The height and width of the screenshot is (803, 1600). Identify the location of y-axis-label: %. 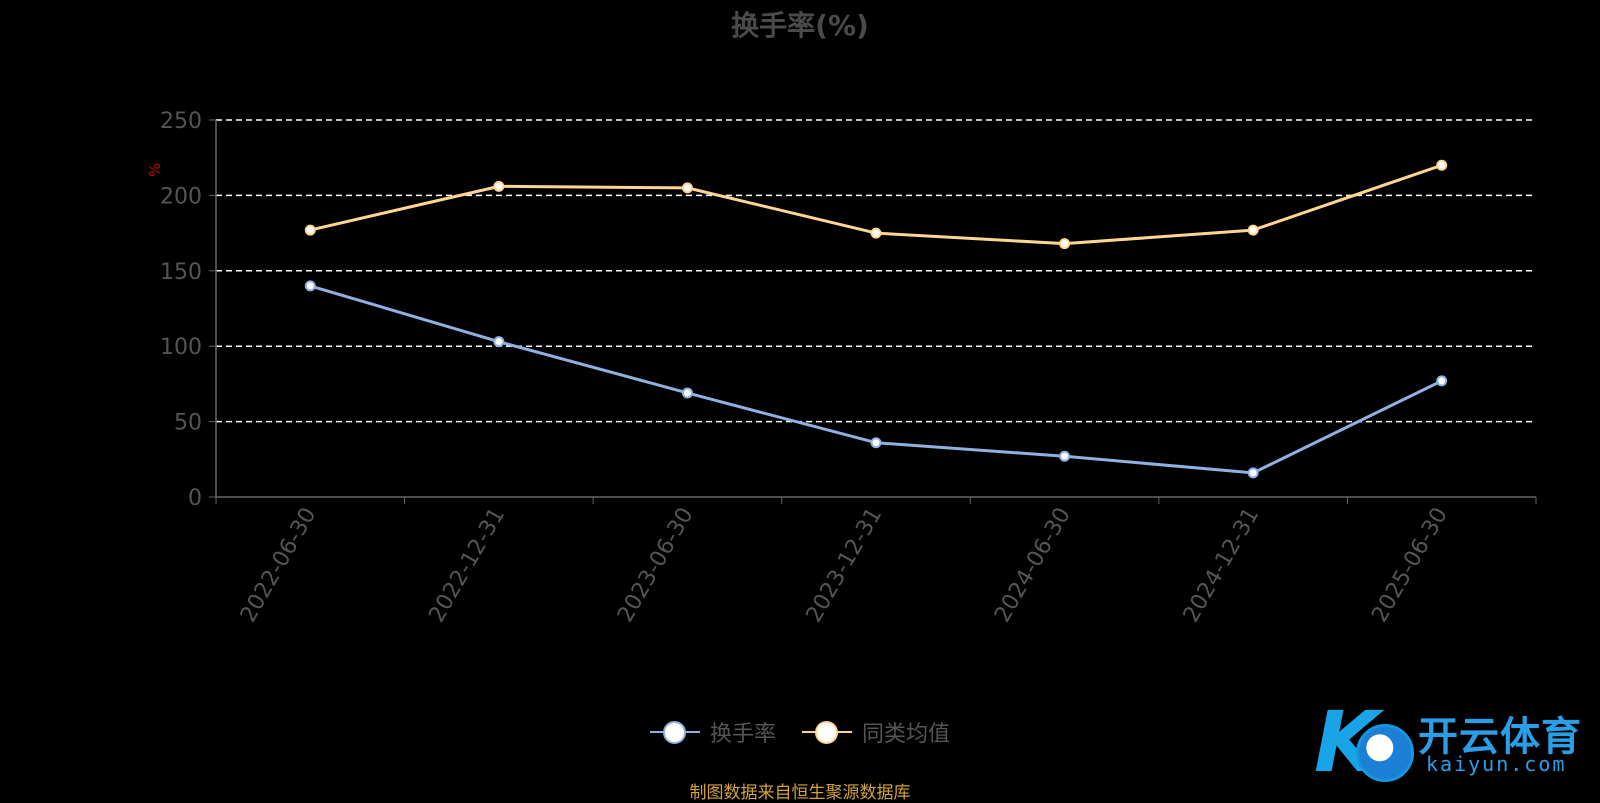
(155, 170).